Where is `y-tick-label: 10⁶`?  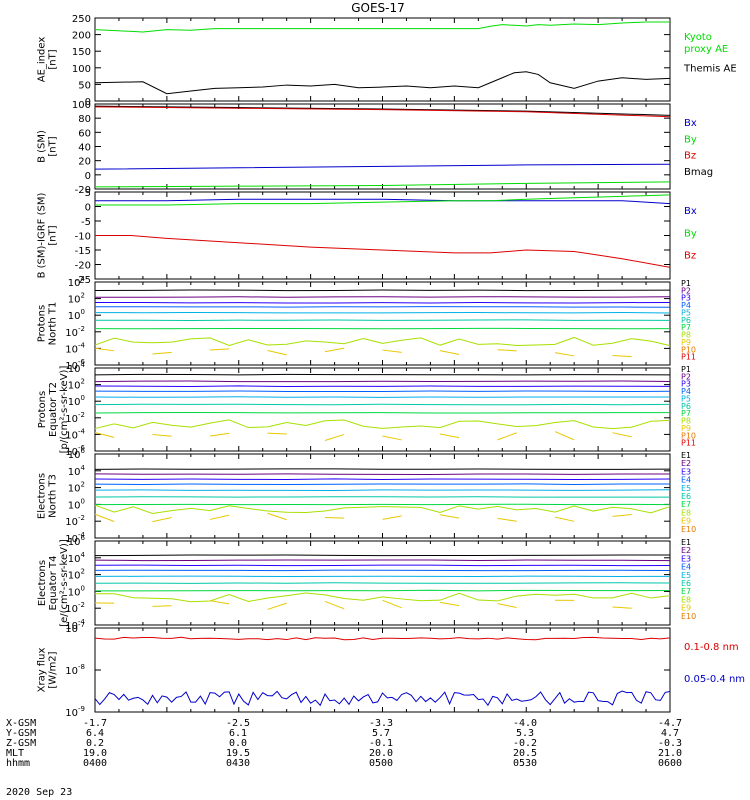
y-tick-label: 10⁶ is located at coordinates (77, 454).